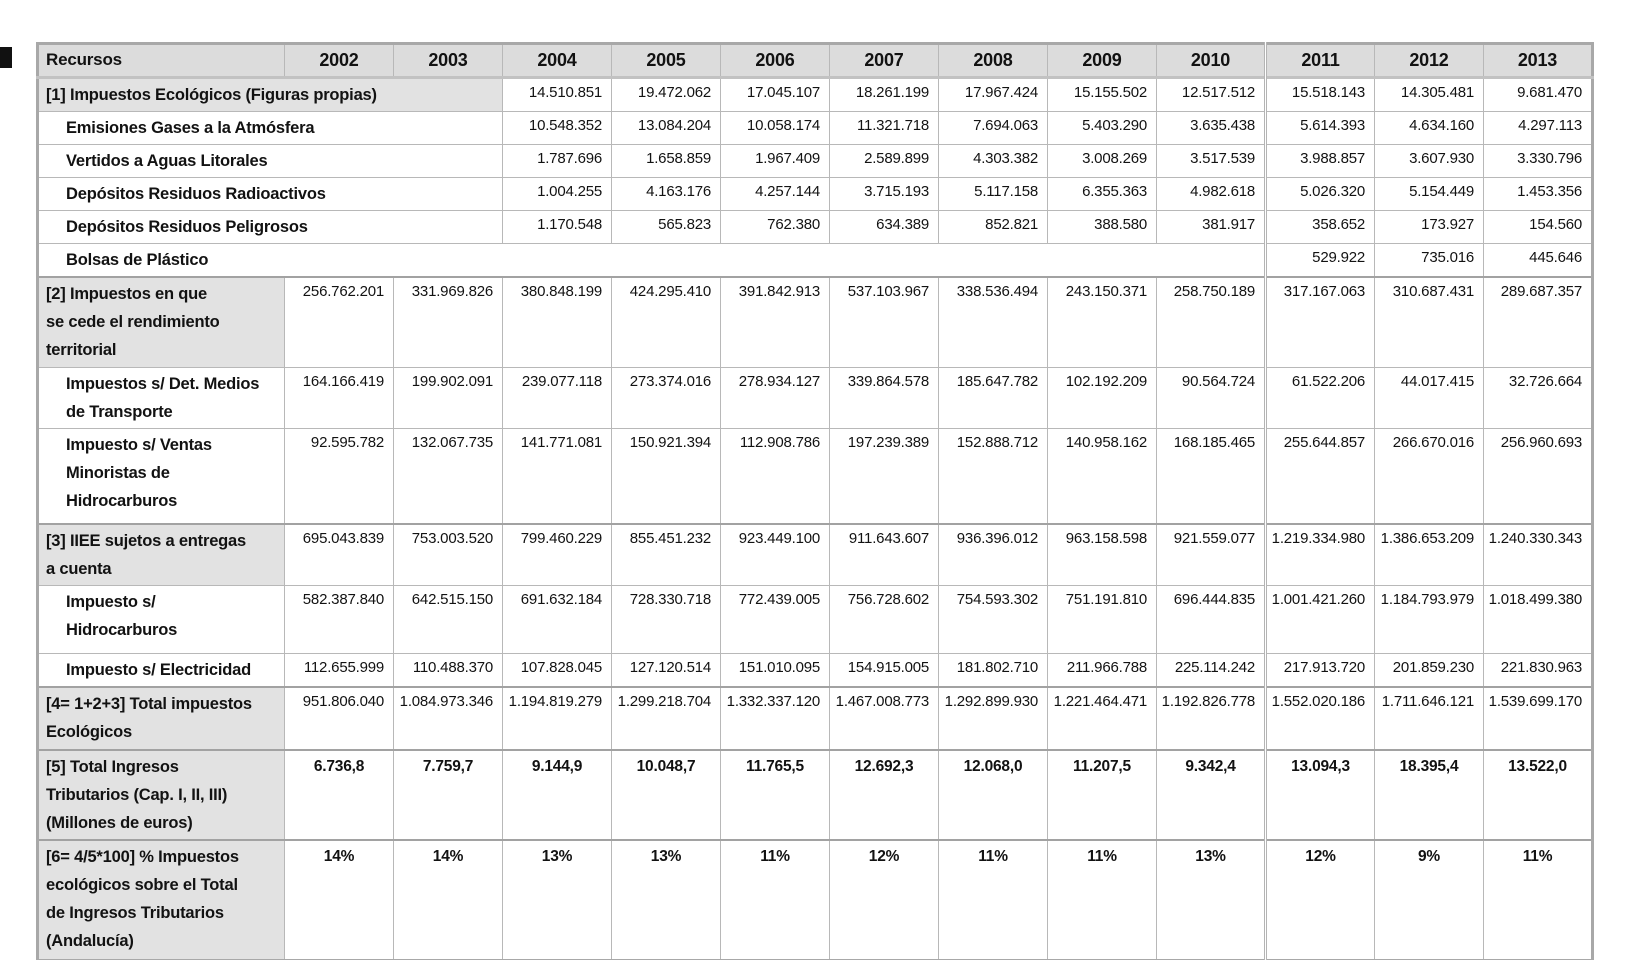  I want to click on row-3-iiee-entregas-cuenta-value-2009: 963.158.598, so click(1102, 554).